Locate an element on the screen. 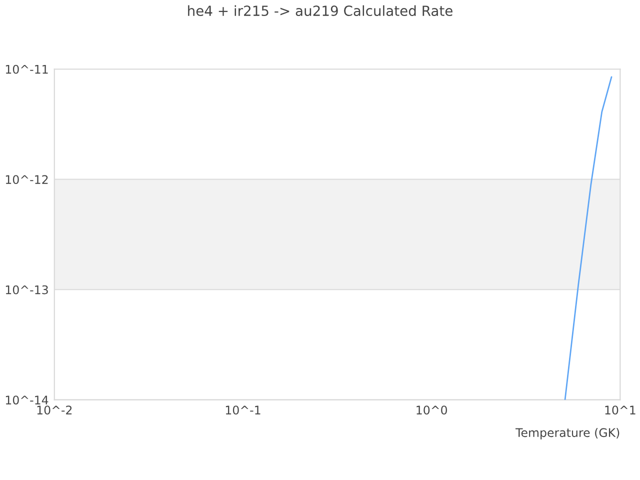 The width and height of the screenshot is (640, 480). x-tick-label: 10^1 is located at coordinates (620, 410).